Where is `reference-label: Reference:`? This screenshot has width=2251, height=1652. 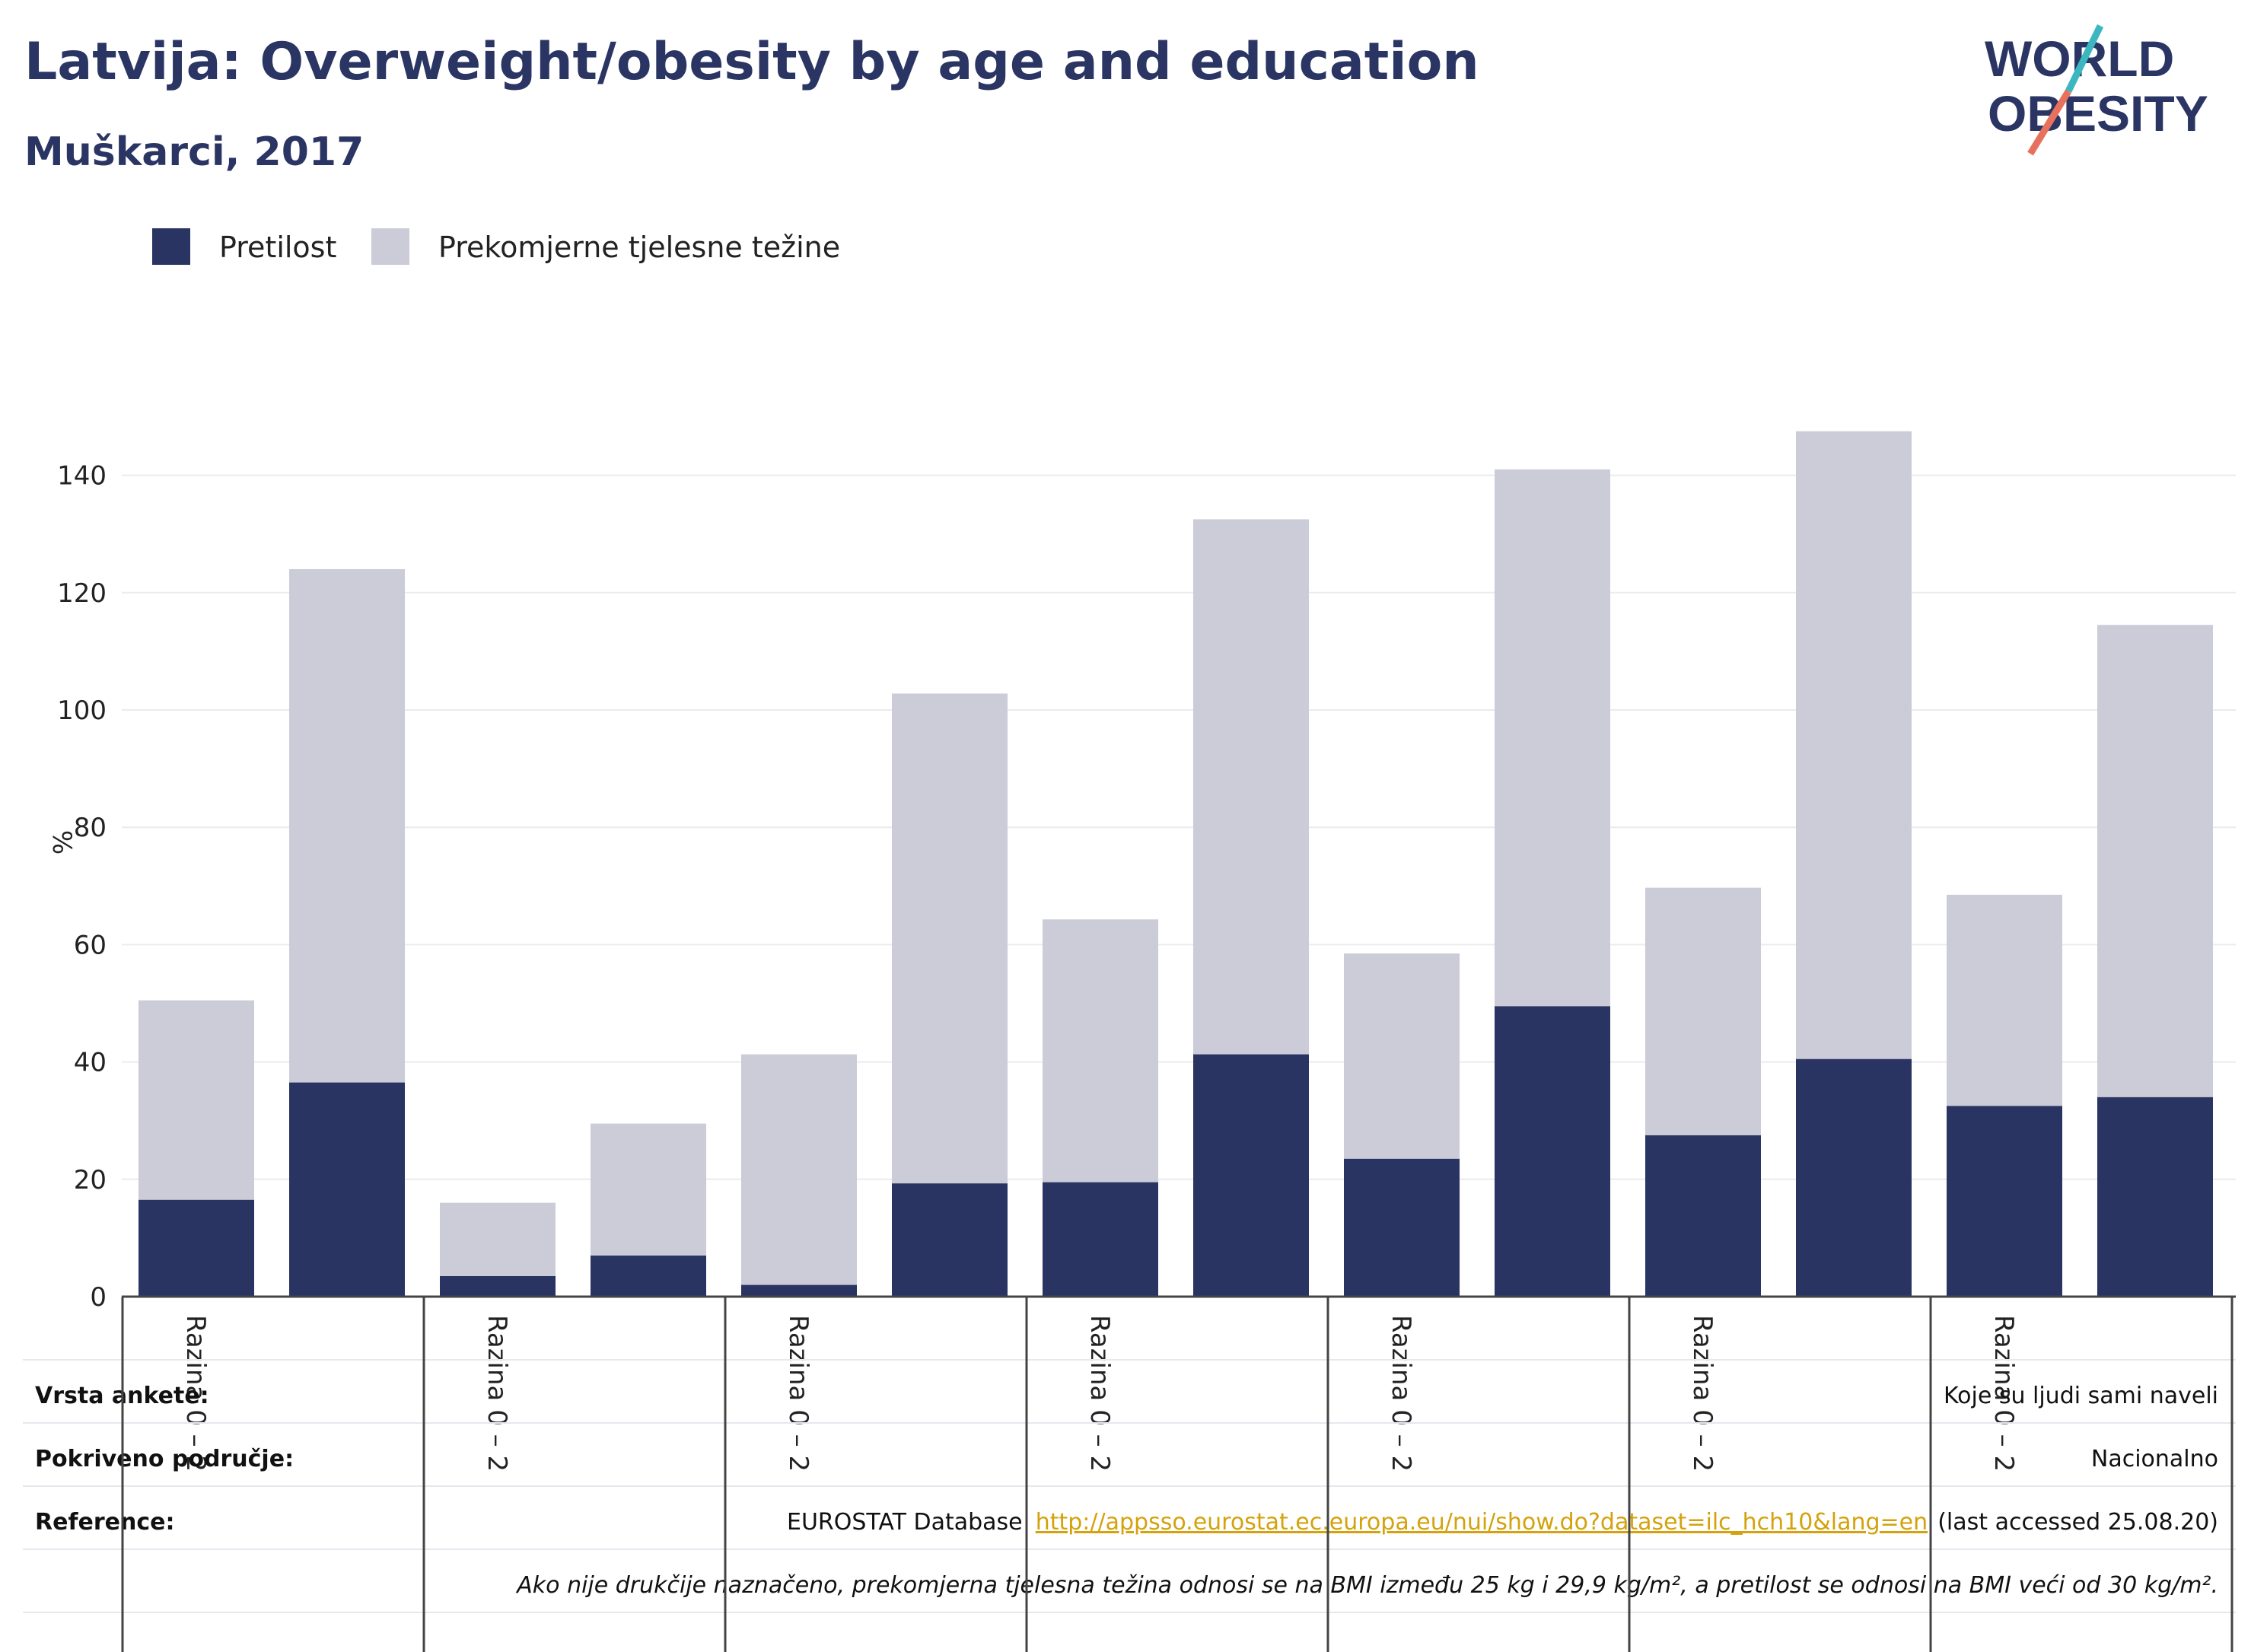 reference-label: Reference: is located at coordinates (104, 1522).